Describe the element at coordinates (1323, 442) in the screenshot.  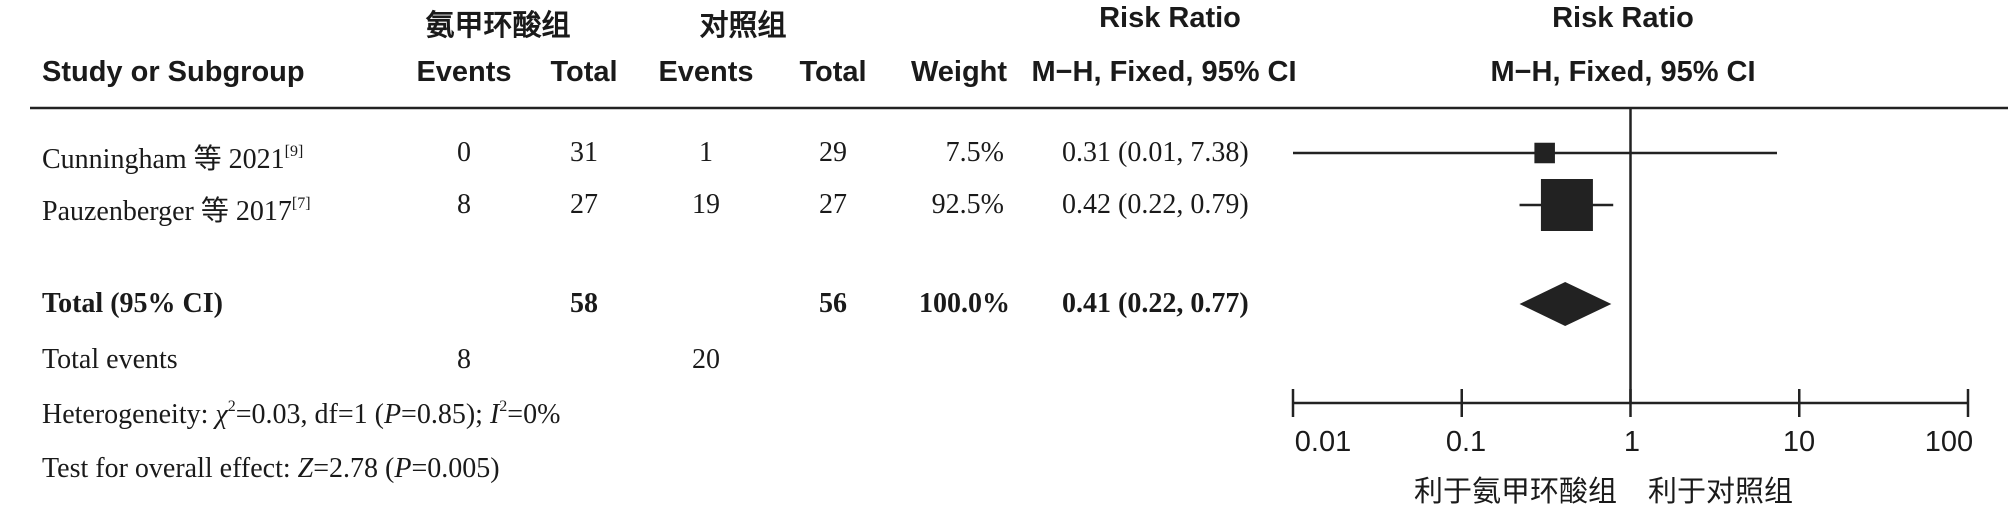
I see `axis-tick-label-0.01: 0.01` at that location.